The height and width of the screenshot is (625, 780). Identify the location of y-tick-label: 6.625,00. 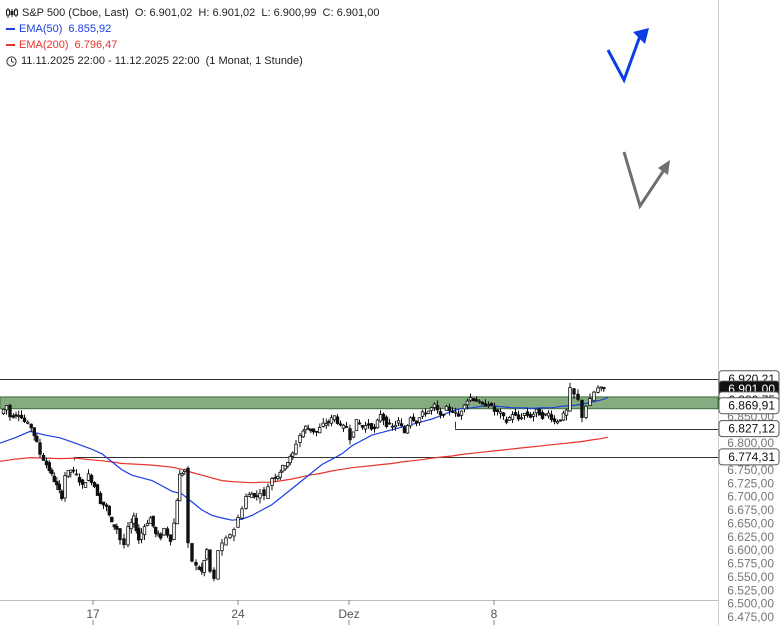
(750, 537).